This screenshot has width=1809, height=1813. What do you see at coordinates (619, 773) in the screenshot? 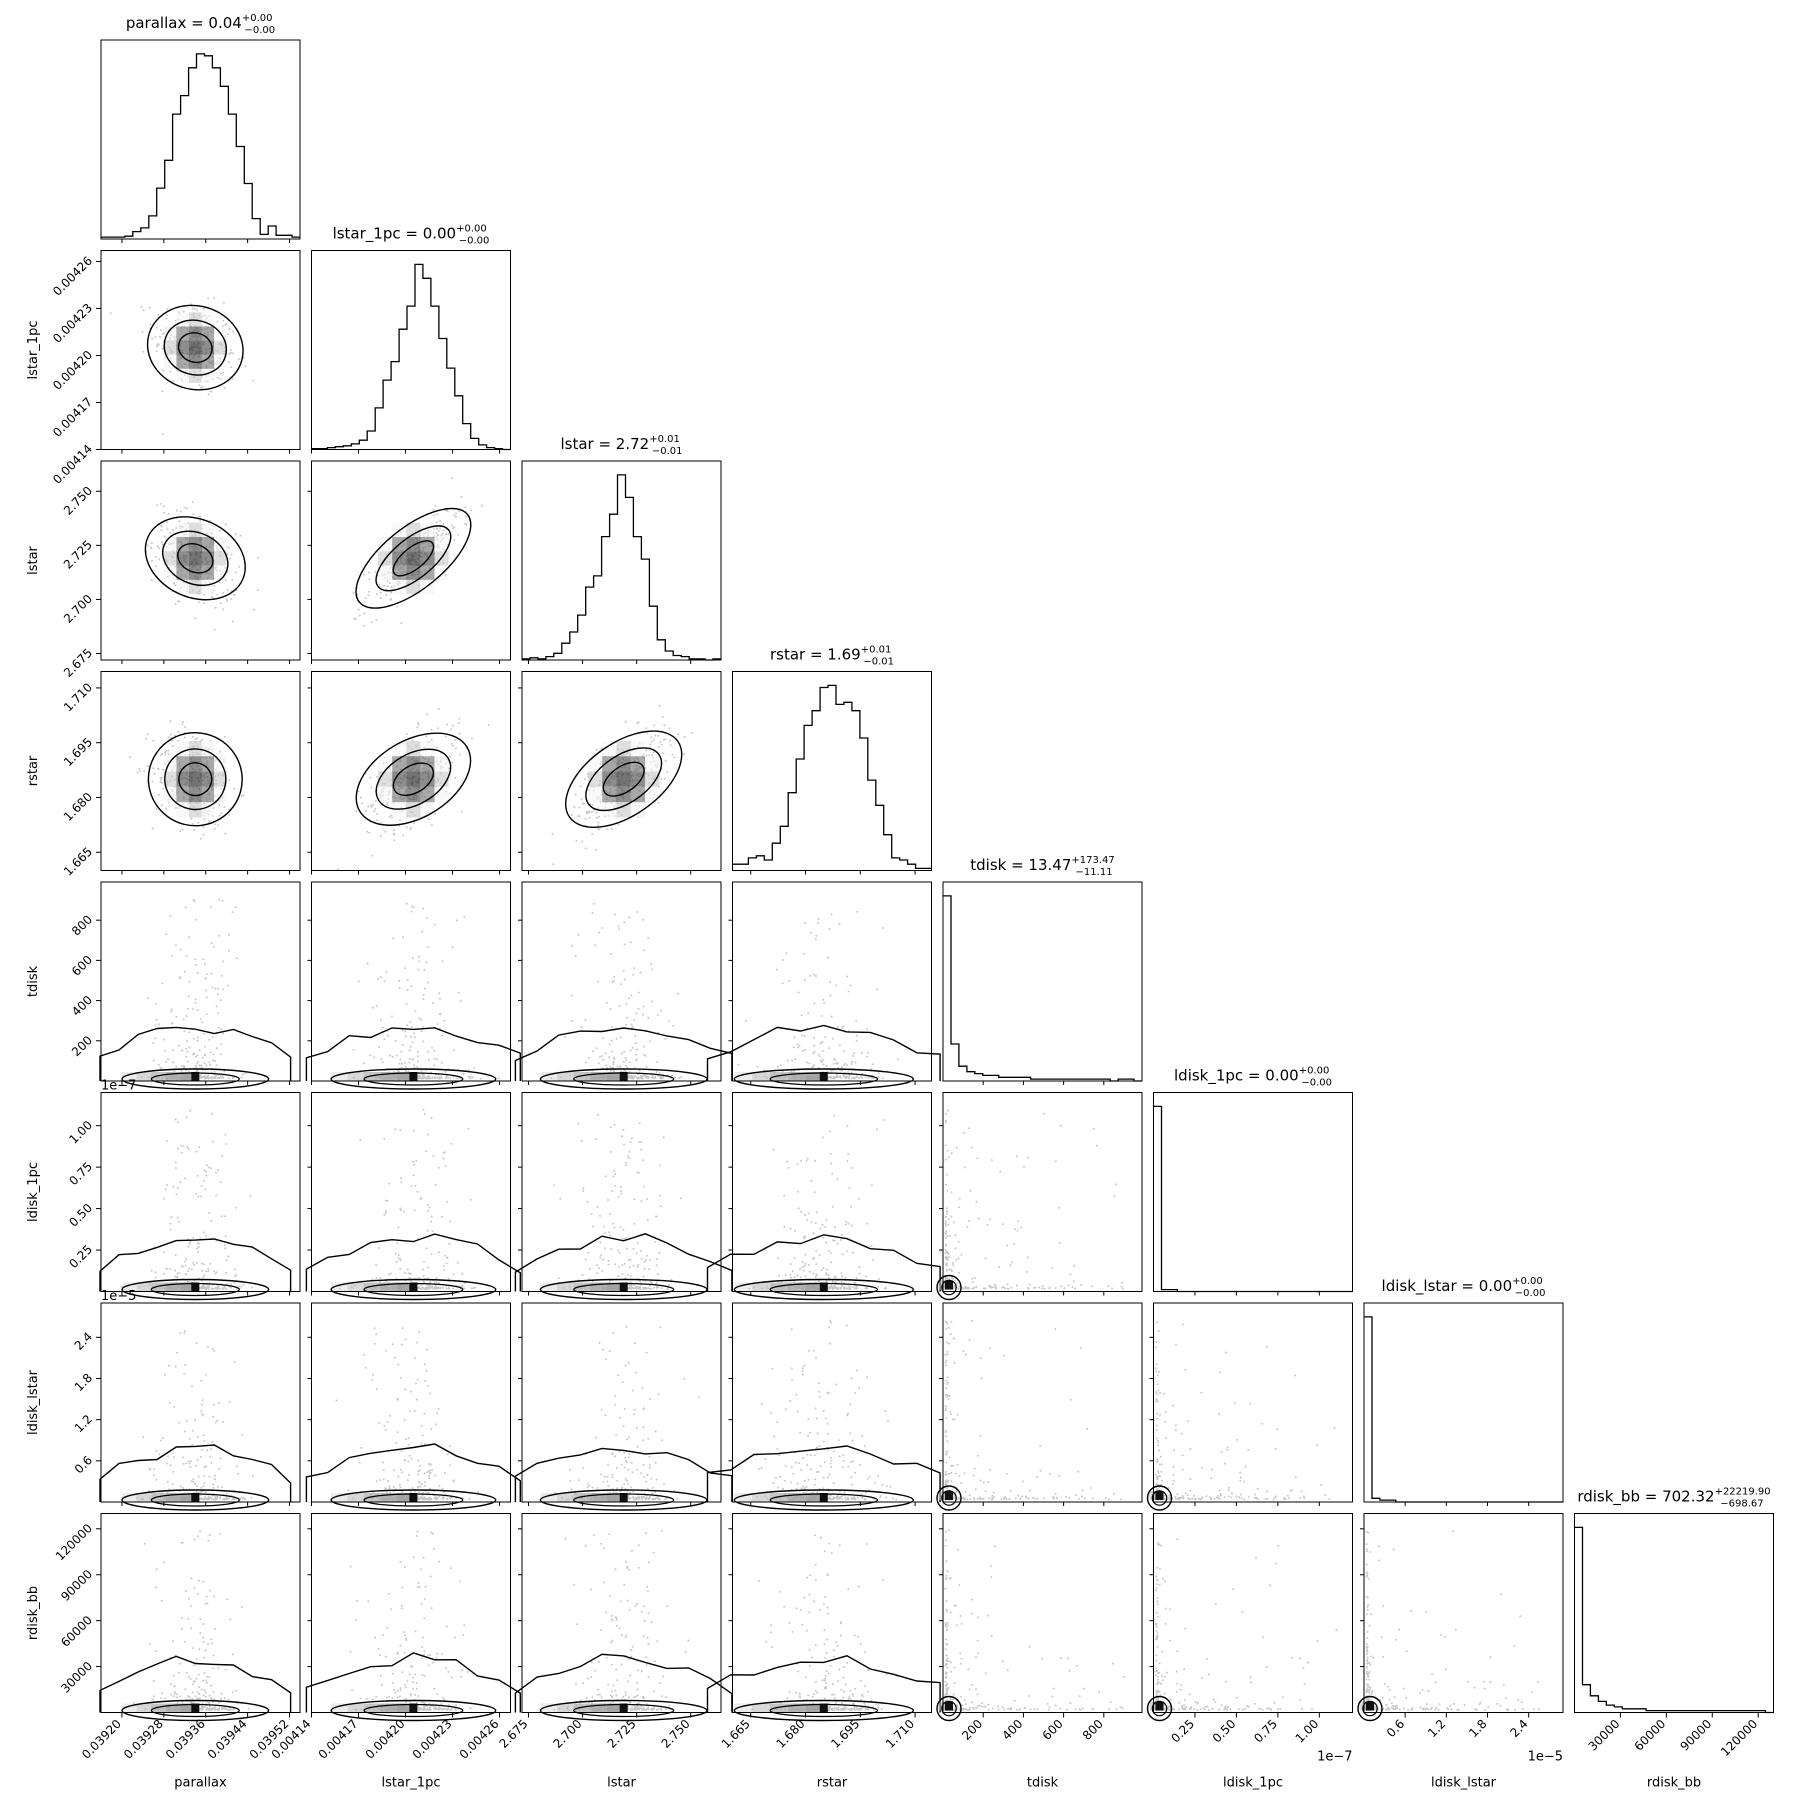
I see `panel-rstar-lstar` at bounding box center [619, 773].